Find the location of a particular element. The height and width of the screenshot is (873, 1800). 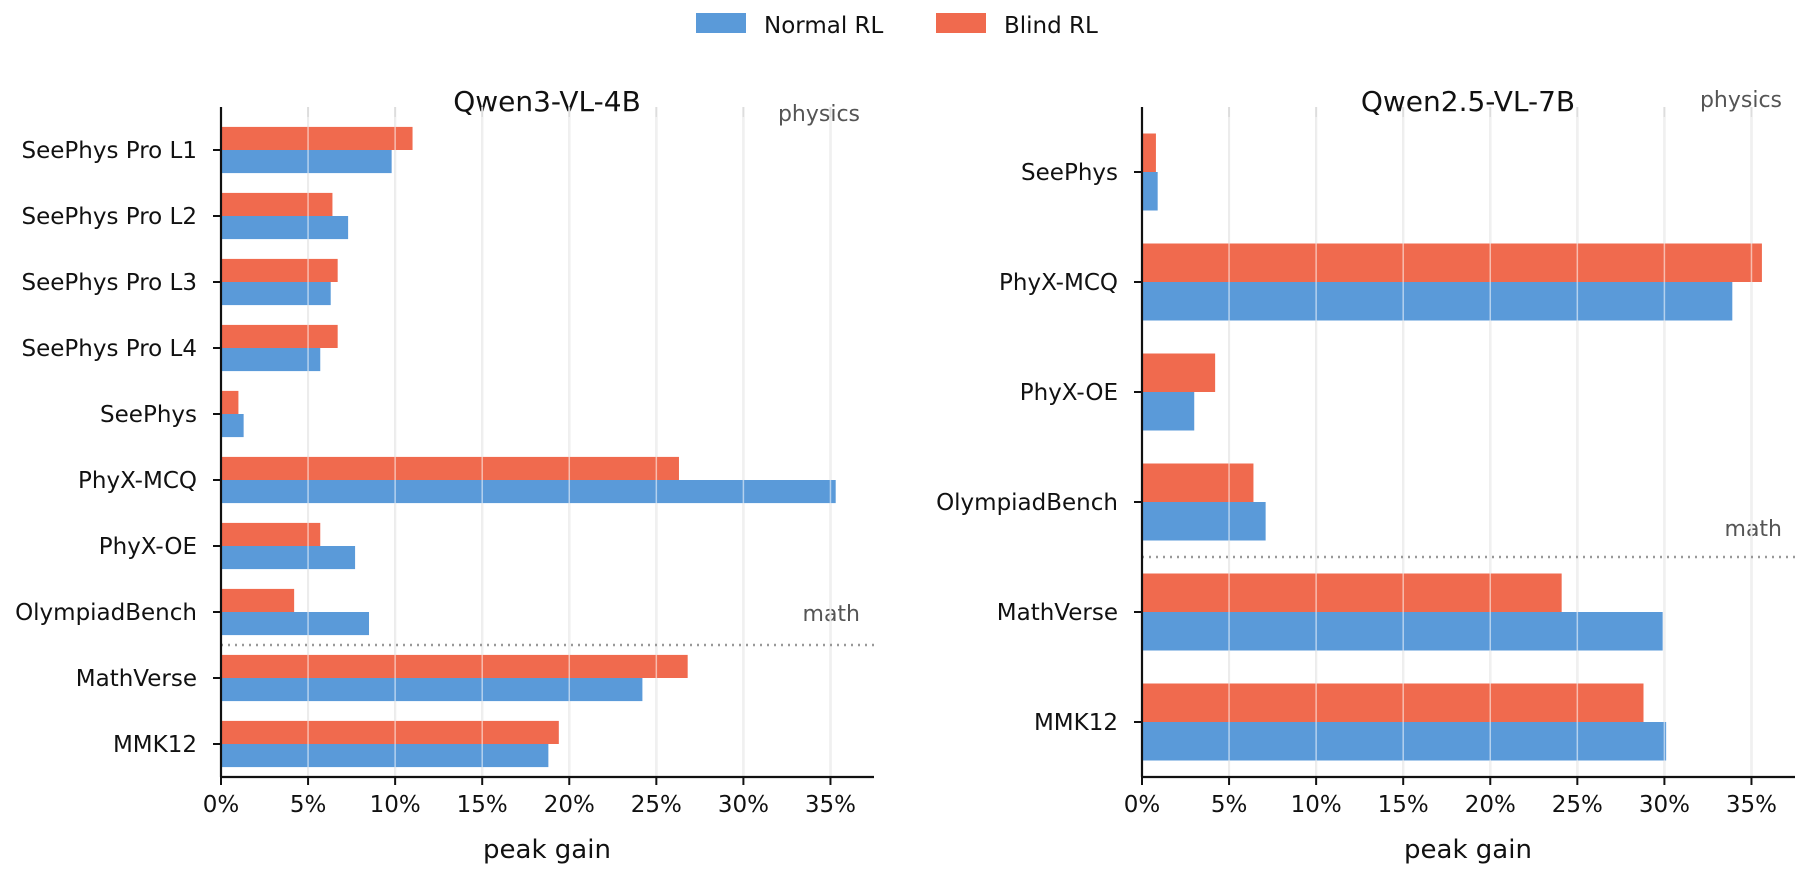

legend-swatch-blind-rl is located at coordinates (961, 23).